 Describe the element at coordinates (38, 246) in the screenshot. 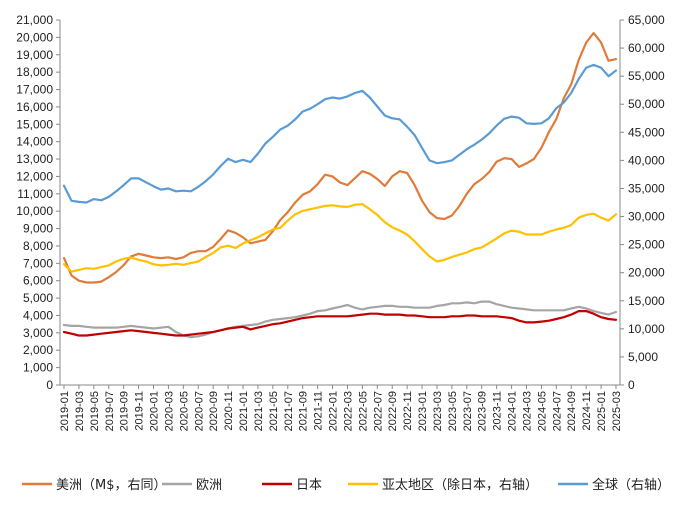

I see `left-tick-label: 8,000` at that location.